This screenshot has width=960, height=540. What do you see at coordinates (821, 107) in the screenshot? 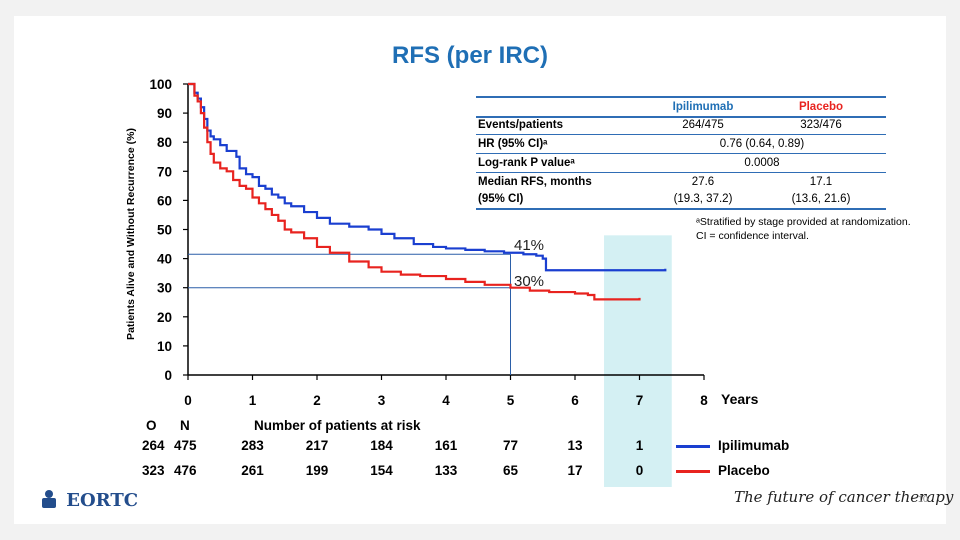
I see `hr-header-placebo: Placebo` at bounding box center [821, 107].